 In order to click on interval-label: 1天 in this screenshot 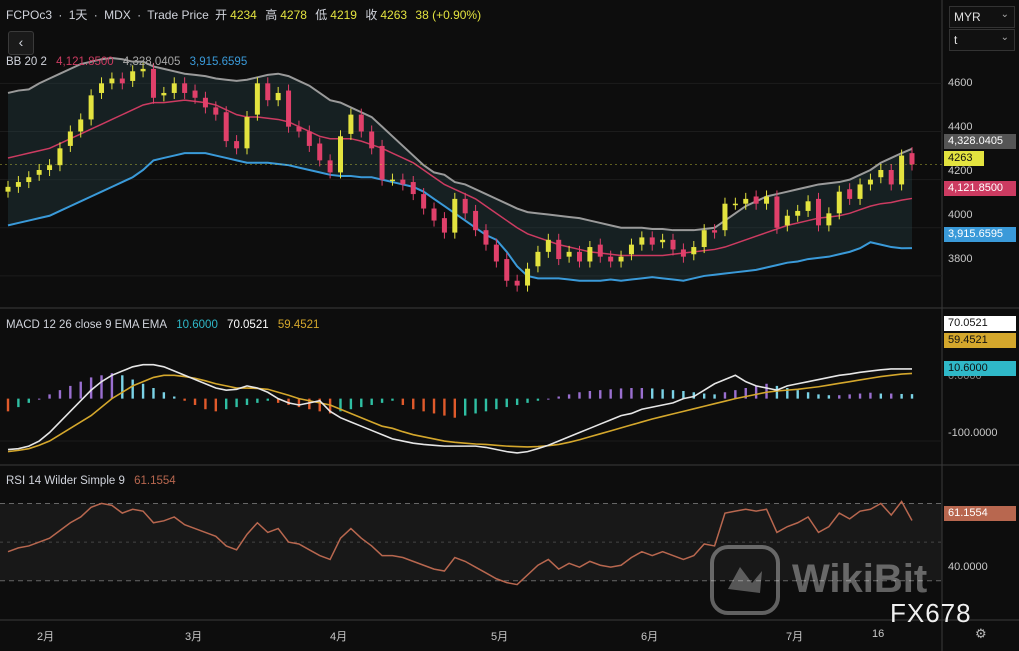, I will do `click(78, 15)`.